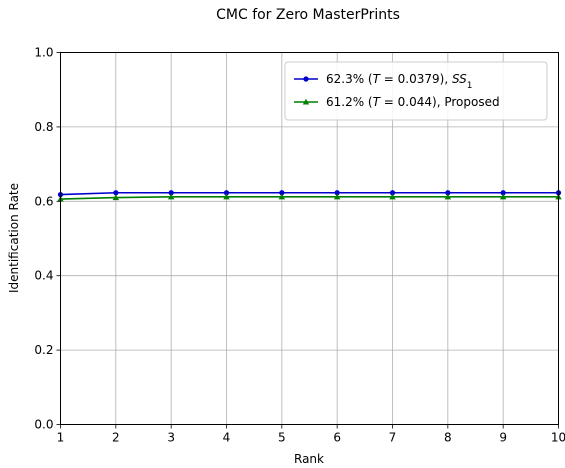 The image size is (565, 468). Describe the element at coordinates (470, 86) in the screenshot. I see `legend-label-part: 1` at that location.